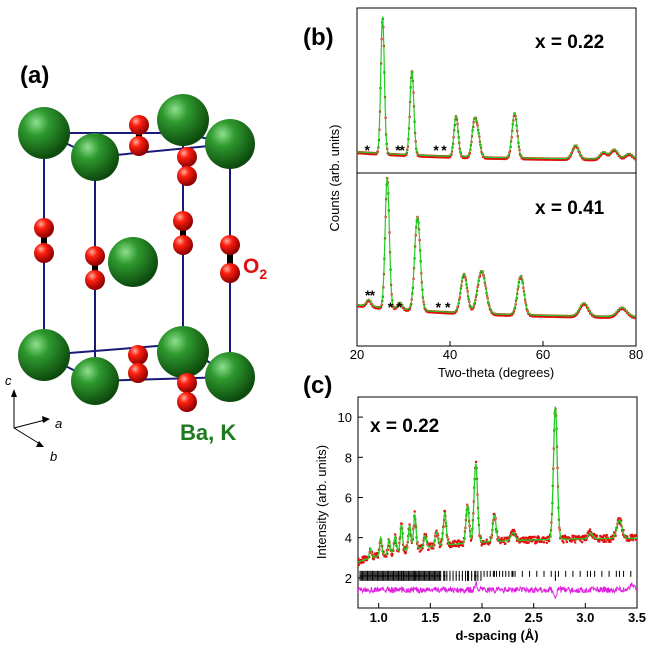  I want to click on npd-xtick-label: 3.5, so click(637, 617).